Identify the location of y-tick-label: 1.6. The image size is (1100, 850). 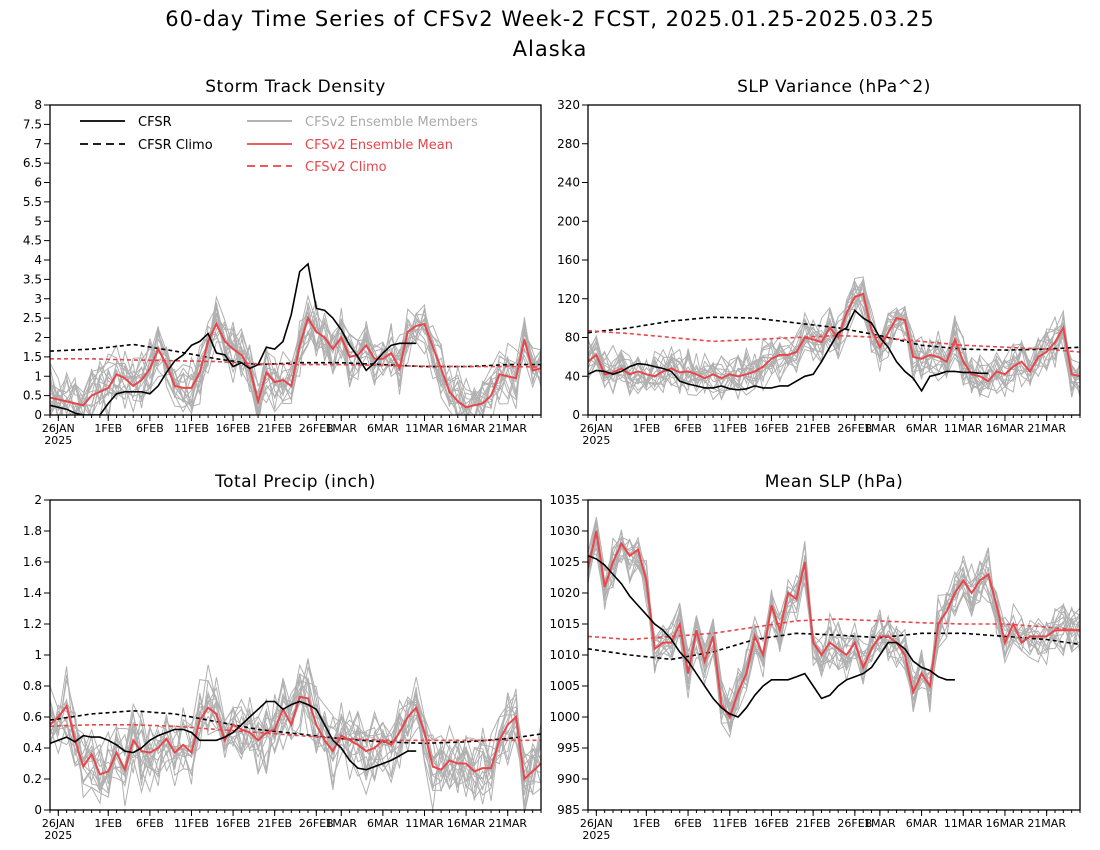
(32, 562).